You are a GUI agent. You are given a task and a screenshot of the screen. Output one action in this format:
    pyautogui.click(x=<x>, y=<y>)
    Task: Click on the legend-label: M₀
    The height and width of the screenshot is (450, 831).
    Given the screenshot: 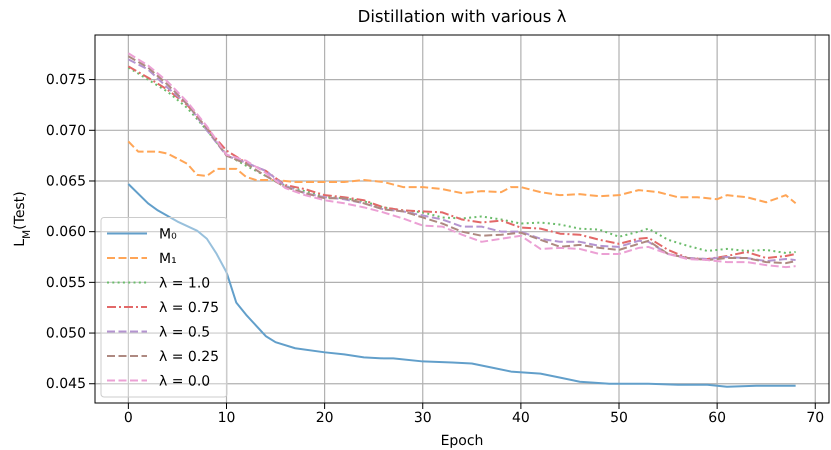 What is the action you would take?
    pyautogui.click(x=168, y=234)
    